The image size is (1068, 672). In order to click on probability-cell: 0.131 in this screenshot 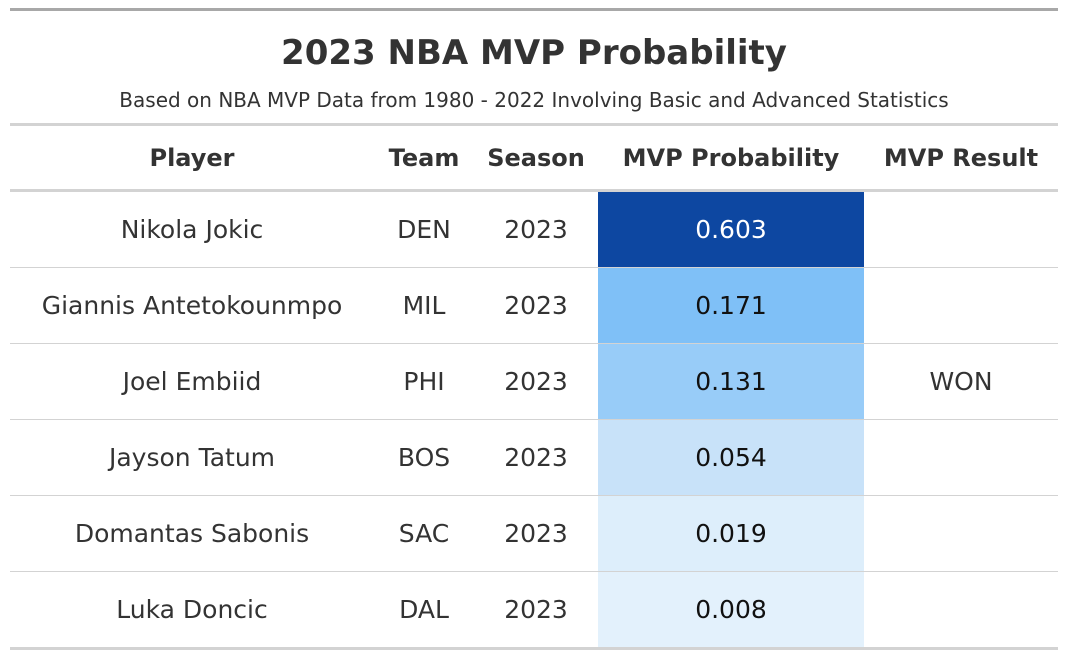, I will do `click(731, 381)`.